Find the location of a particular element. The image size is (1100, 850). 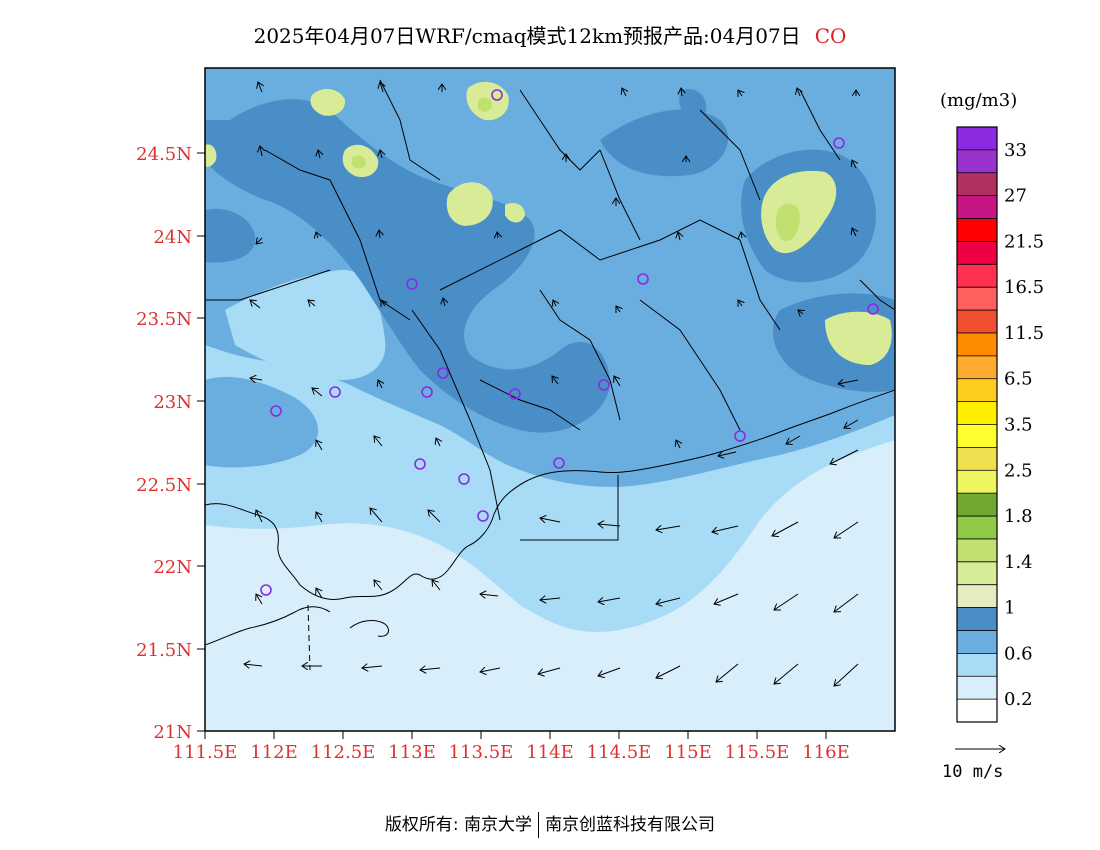

lat-label-23-5: 23.5N is located at coordinates (164, 319).